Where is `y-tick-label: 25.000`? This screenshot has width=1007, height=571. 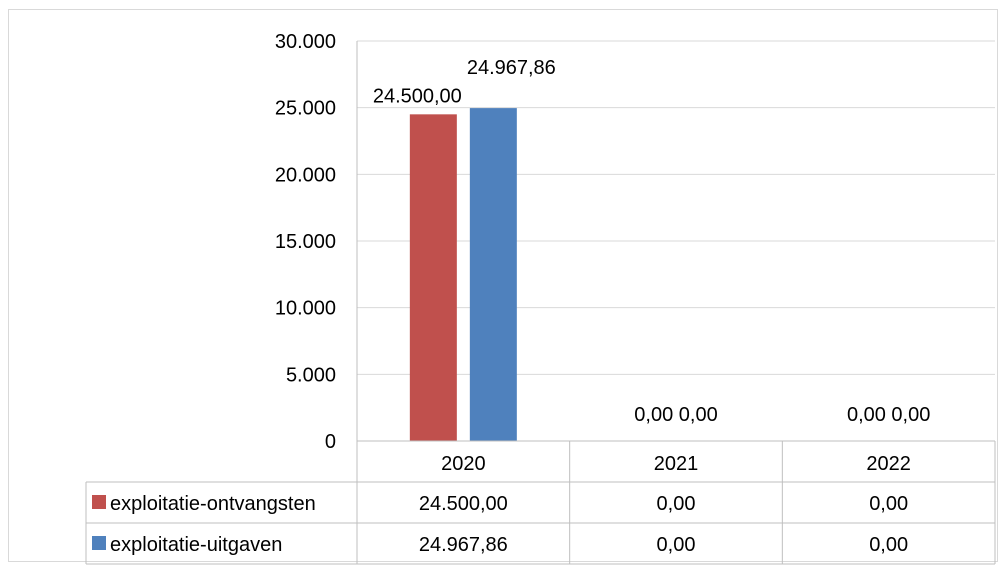
y-tick-label: 25.000 is located at coordinates (305, 109).